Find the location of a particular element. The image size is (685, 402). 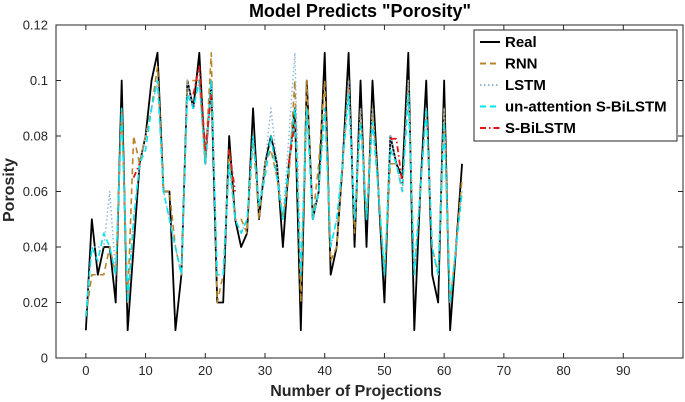

y-tick-label: 0.08 is located at coordinates (35, 136).